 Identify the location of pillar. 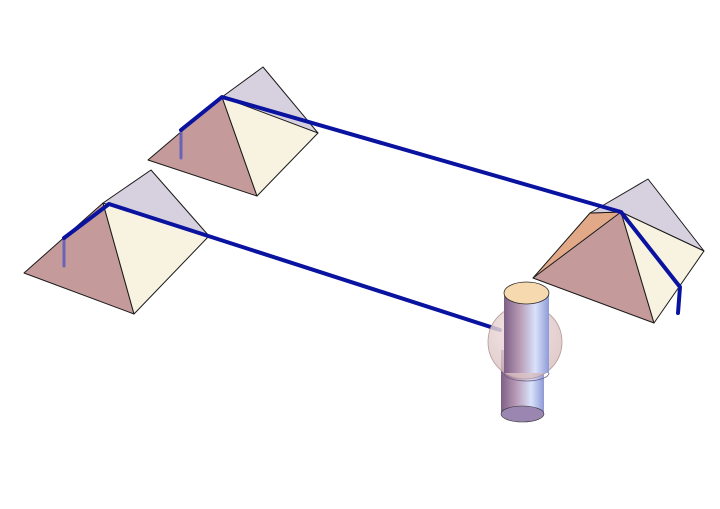
(525, 352).